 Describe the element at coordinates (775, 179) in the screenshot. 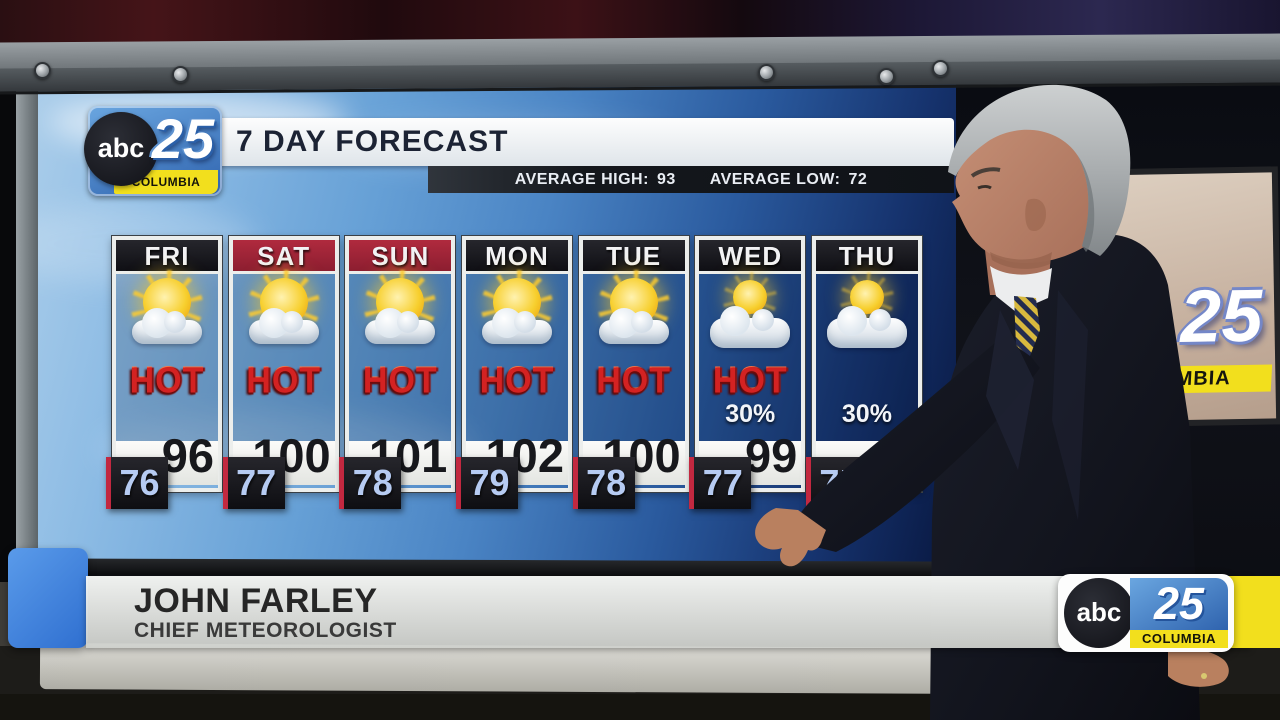

I see `average-low-label: AVERAGE LOW:` at that location.